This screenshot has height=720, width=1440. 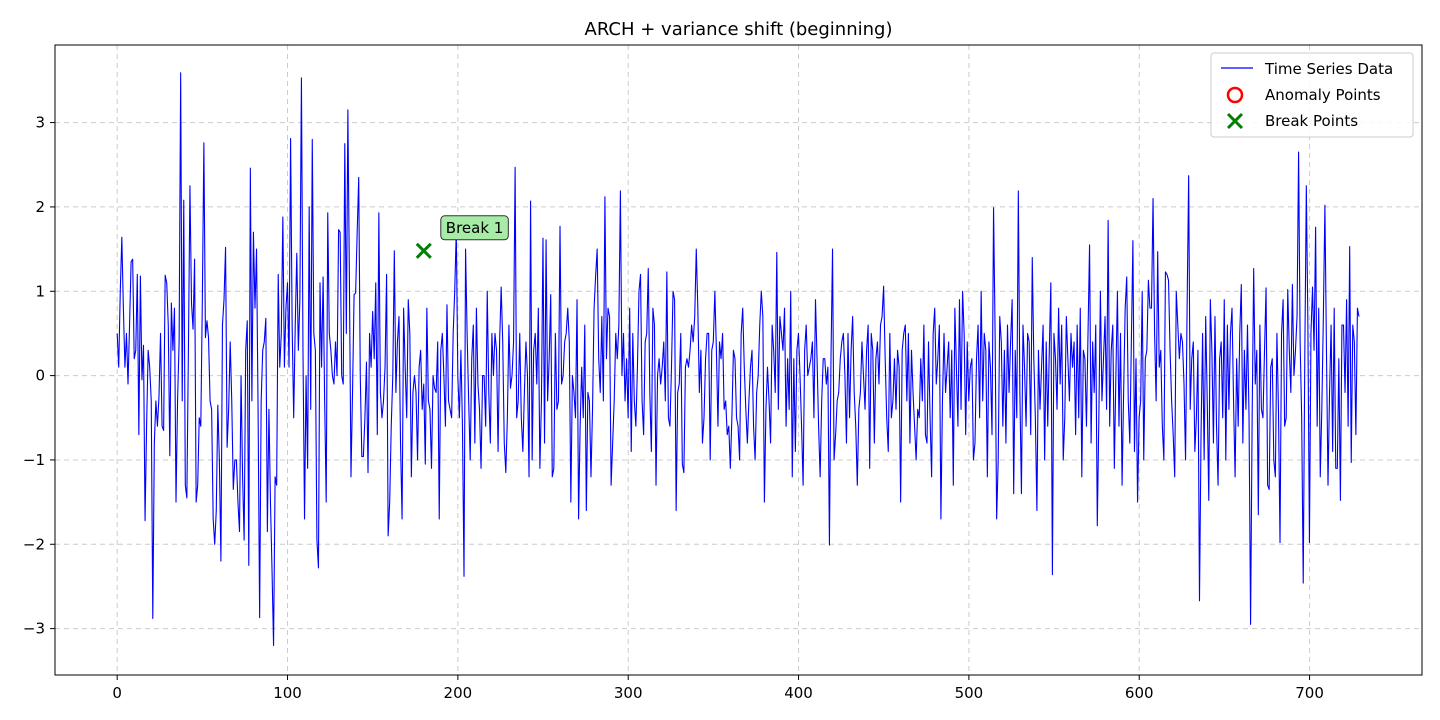 What do you see at coordinates (739, 29) in the screenshot?
I see `chart-title: ARCH + variance shift (beginning)` at bounding box center [739, 29].